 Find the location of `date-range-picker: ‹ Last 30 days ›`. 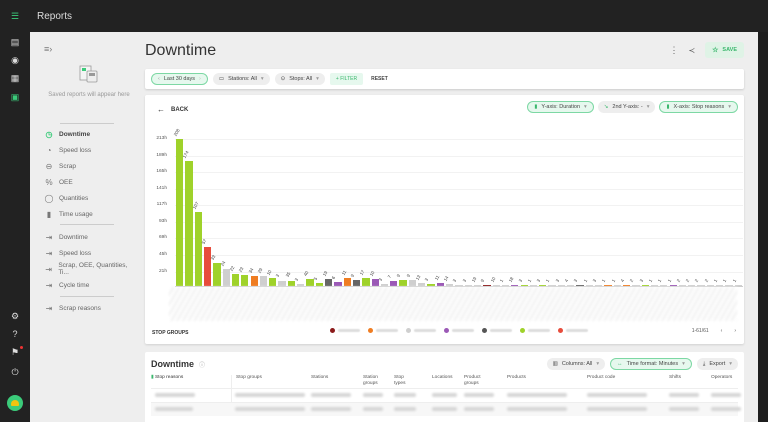

date-range-picker: ‹ Last 30 days › is located at coordinates (179, 79).